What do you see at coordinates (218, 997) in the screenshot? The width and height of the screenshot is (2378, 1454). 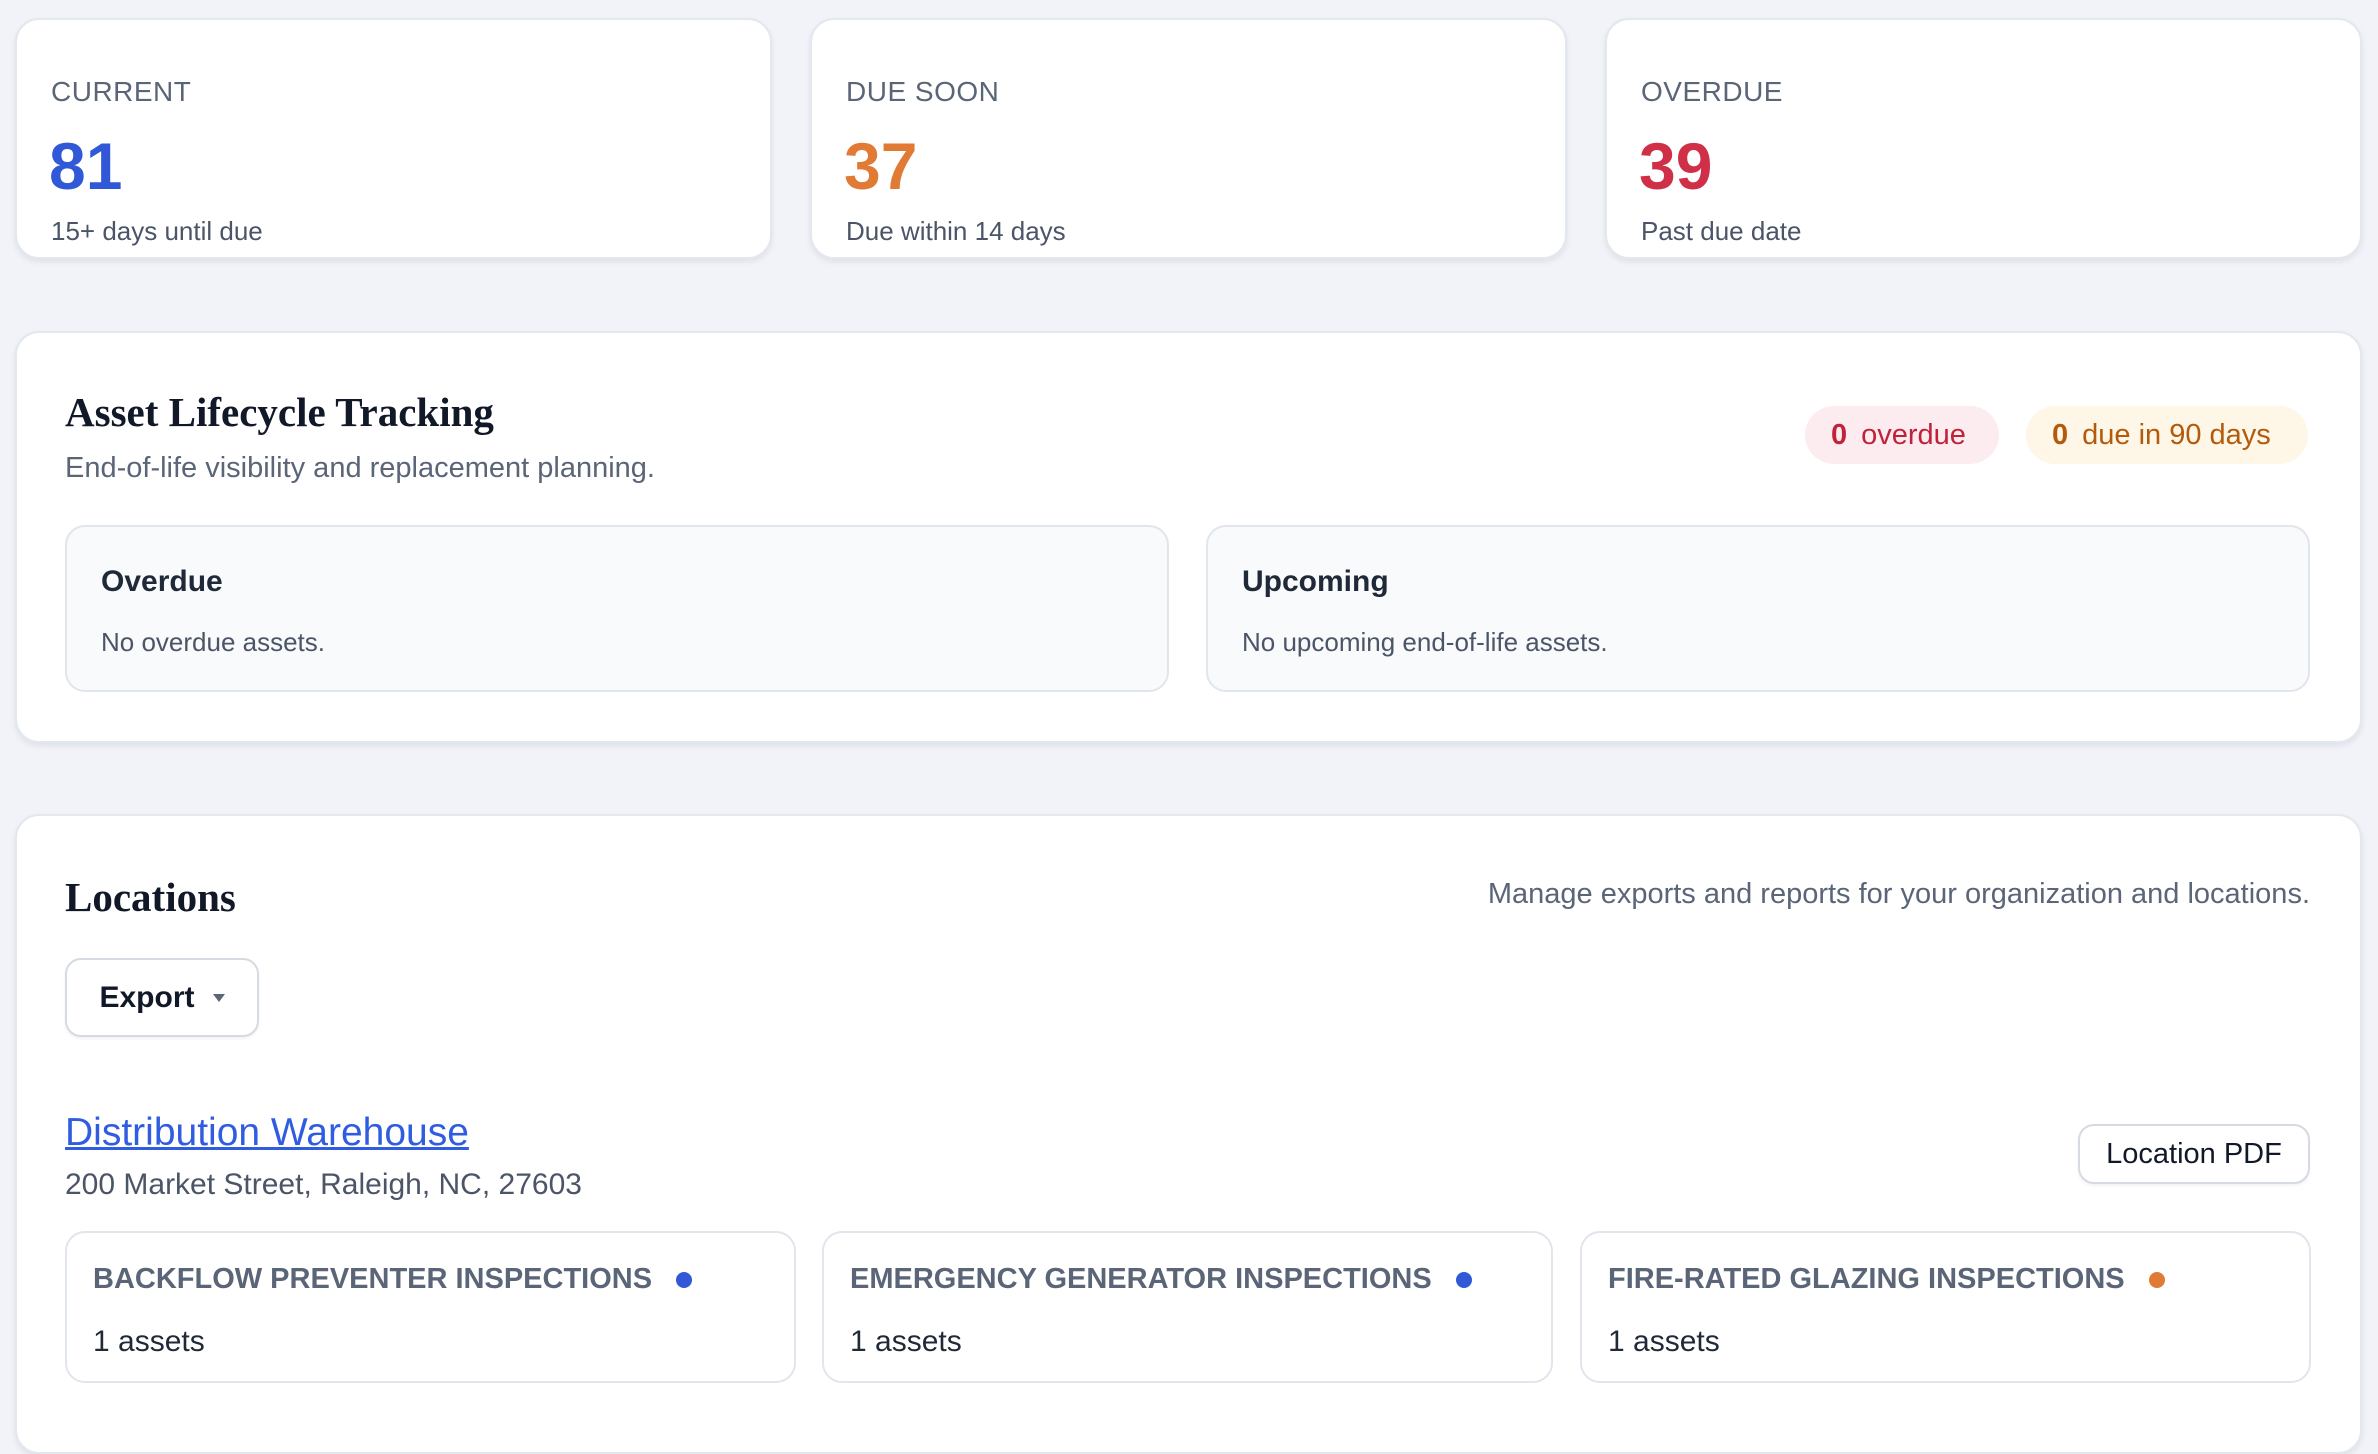 I see `dropdown-arrow` at bounding box center [218, 997].